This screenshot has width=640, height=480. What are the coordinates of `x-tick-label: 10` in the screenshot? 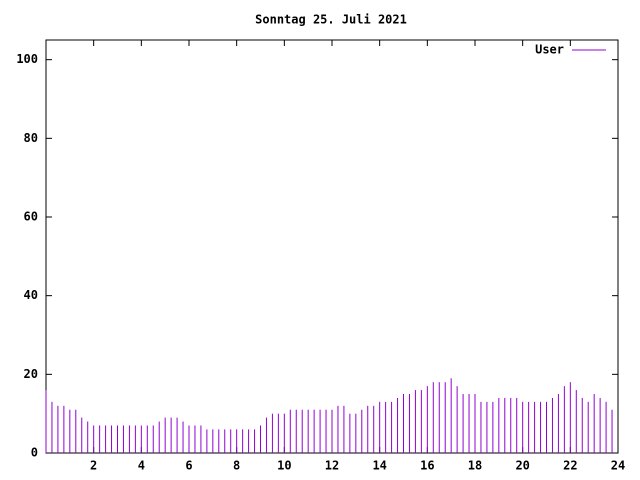 It's located at (284, 466).